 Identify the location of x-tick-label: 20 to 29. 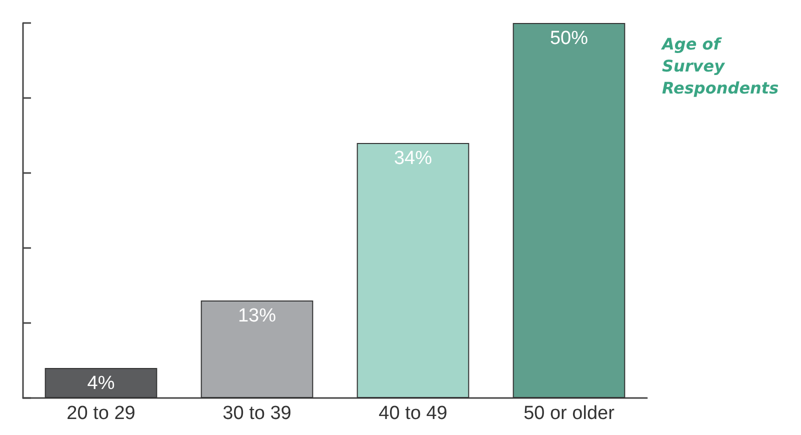
(101, 413).